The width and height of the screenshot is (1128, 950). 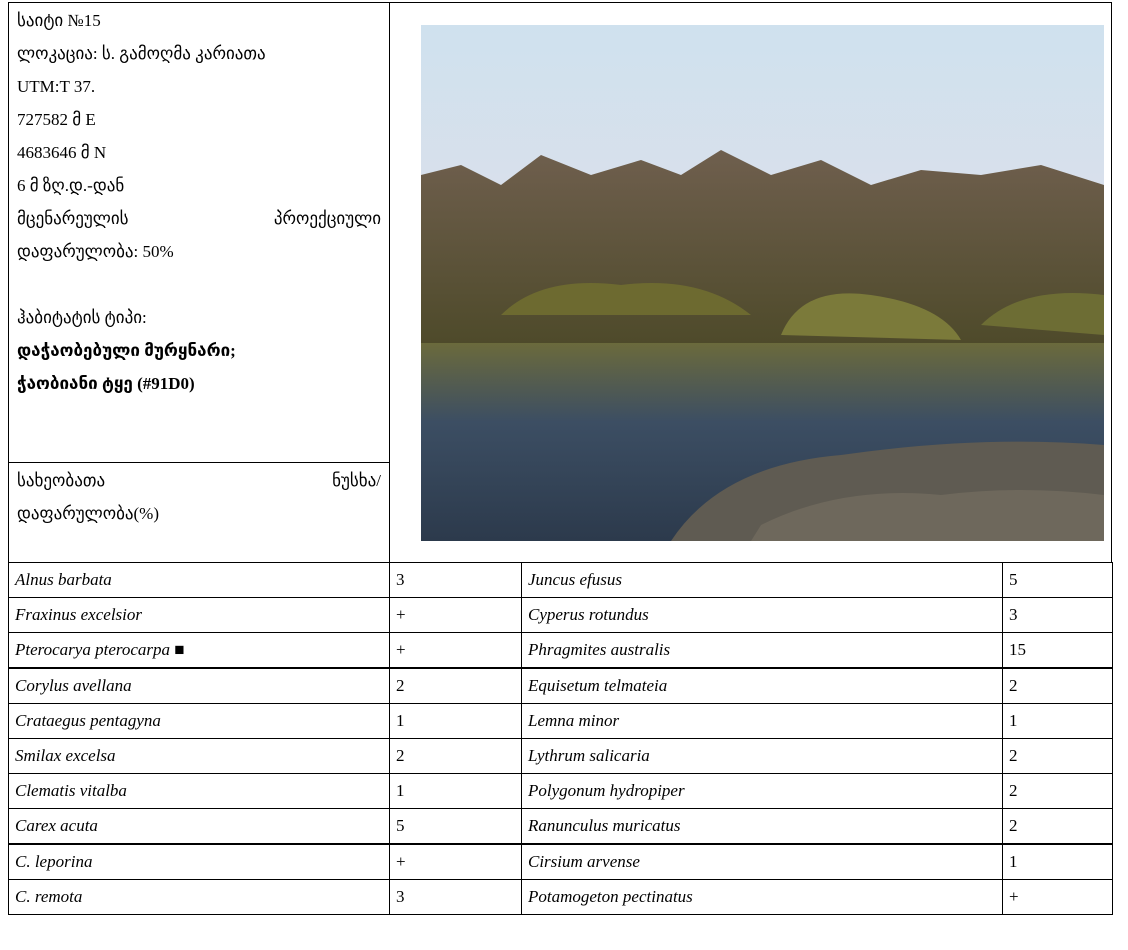 I want to click on species-name: Lemna minor, so click(x=762, y=720).